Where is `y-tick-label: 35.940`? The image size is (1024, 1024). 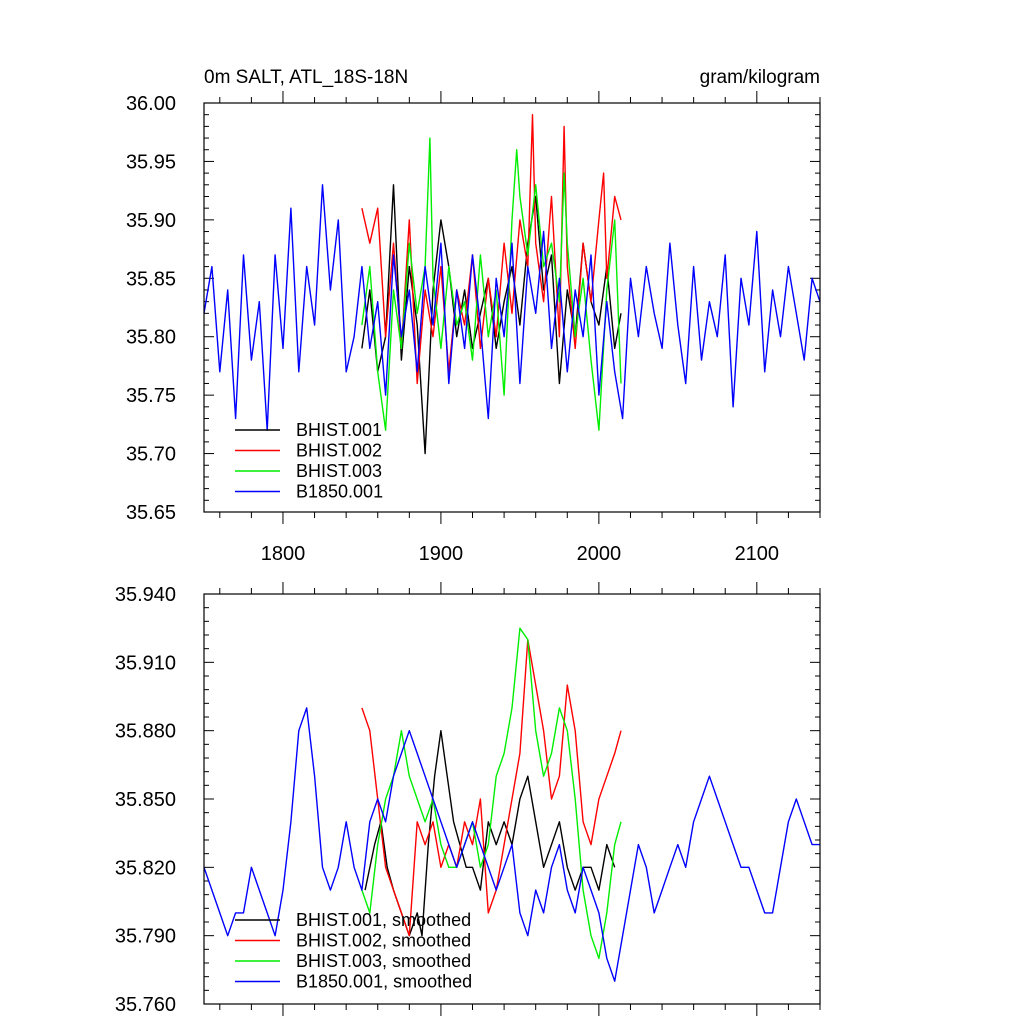 y-tick-label: 35.940 is located at coordinates (145, 595).